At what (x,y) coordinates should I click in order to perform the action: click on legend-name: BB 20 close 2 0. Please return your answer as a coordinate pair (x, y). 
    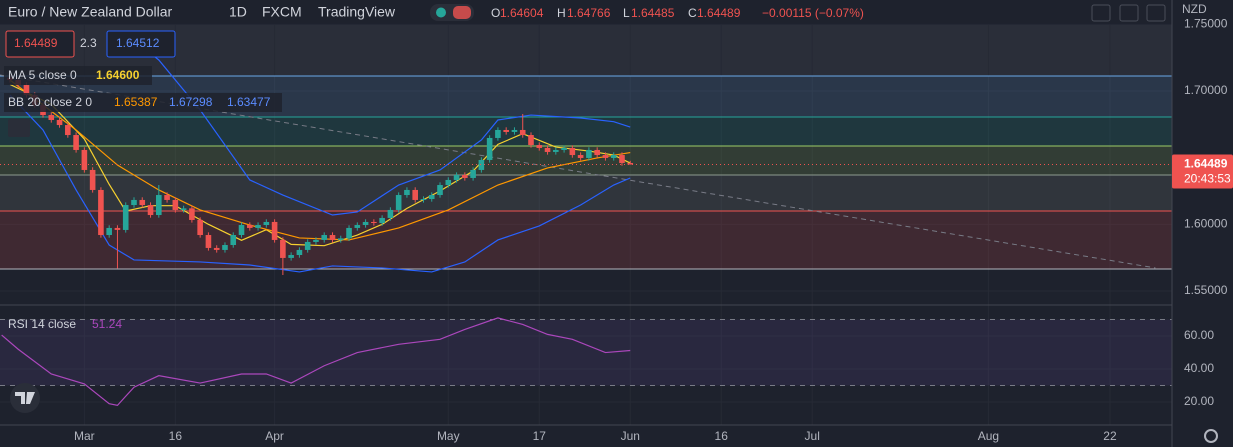
    Looking at the image, I should click on (50, 102).